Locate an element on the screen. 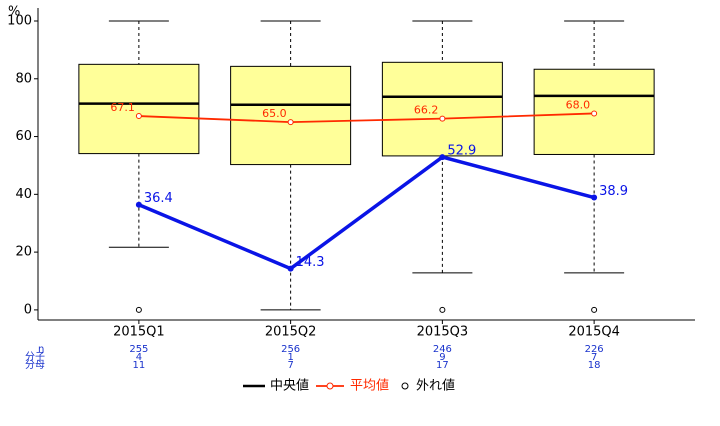 Image resolution: width=720 pixels, height=426 pixels. table-row-label: 分子 is located at coordinates (35, 357).